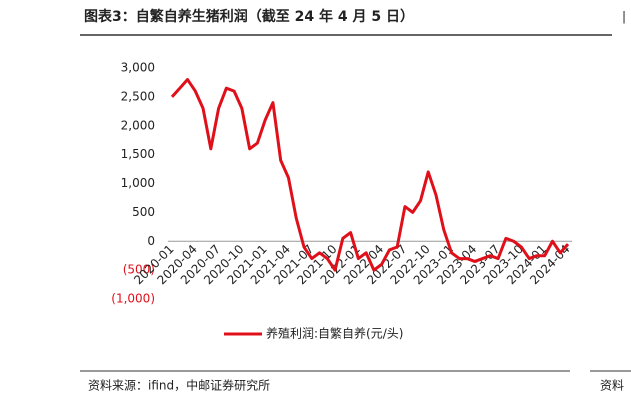 This screenshot has width=631, height=405. What do you see at coordinates (143, 212) in the screenshot?
I see `y-tick-label: 500` at bounding box center [143, 212].